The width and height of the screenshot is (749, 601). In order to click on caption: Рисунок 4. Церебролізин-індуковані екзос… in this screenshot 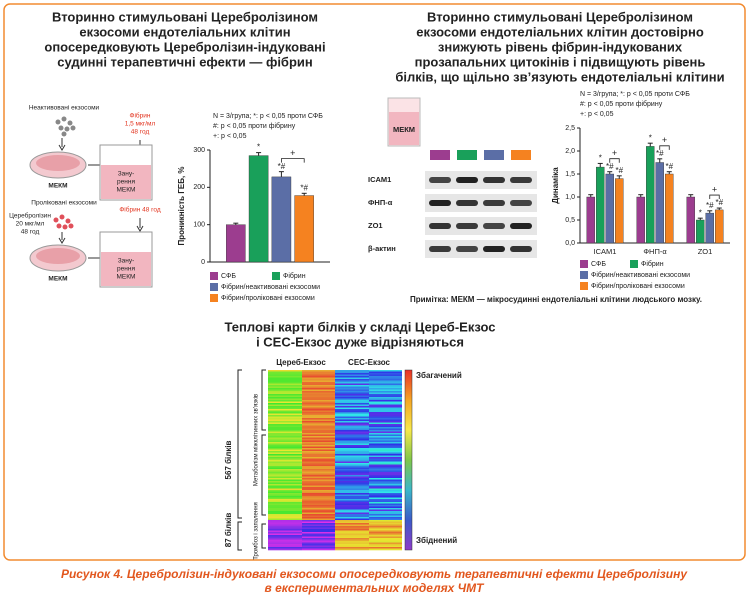, I will do `click(374, 574)`.